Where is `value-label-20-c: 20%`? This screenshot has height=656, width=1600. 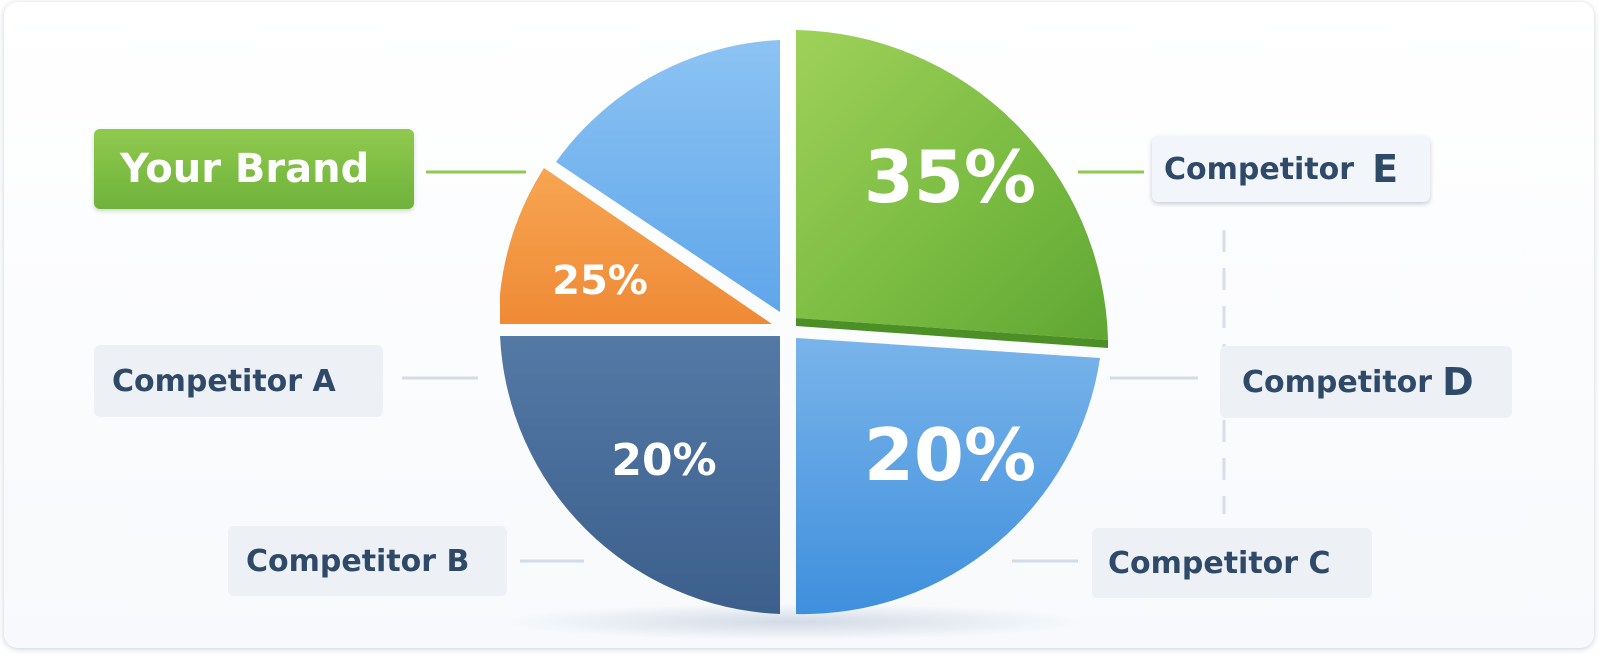 value-label-20-c: 20% is located at coordinates (950, 455).